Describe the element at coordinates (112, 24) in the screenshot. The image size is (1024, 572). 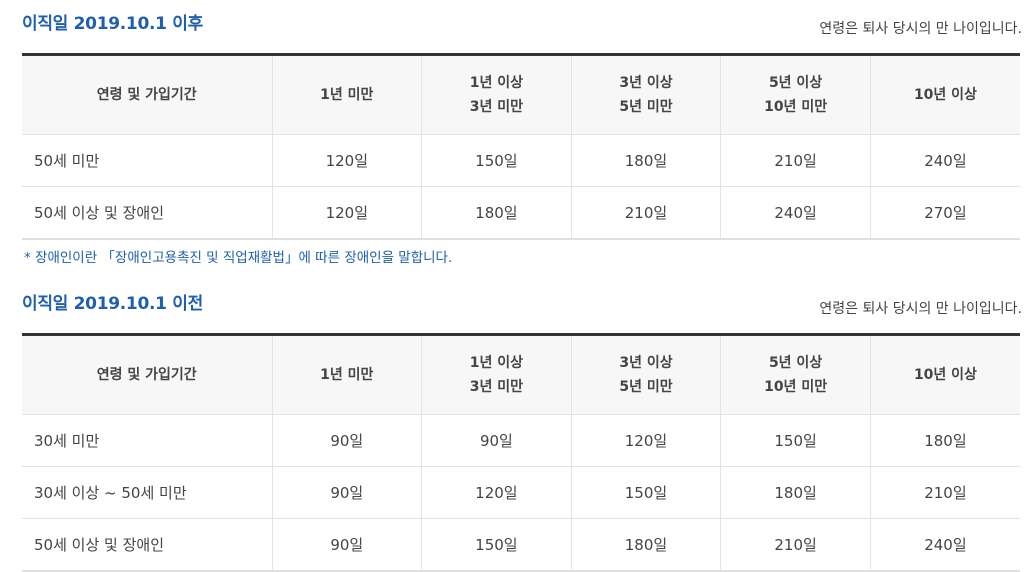
I see `section-title: 이직일 2019.10.1 이후` at that location.